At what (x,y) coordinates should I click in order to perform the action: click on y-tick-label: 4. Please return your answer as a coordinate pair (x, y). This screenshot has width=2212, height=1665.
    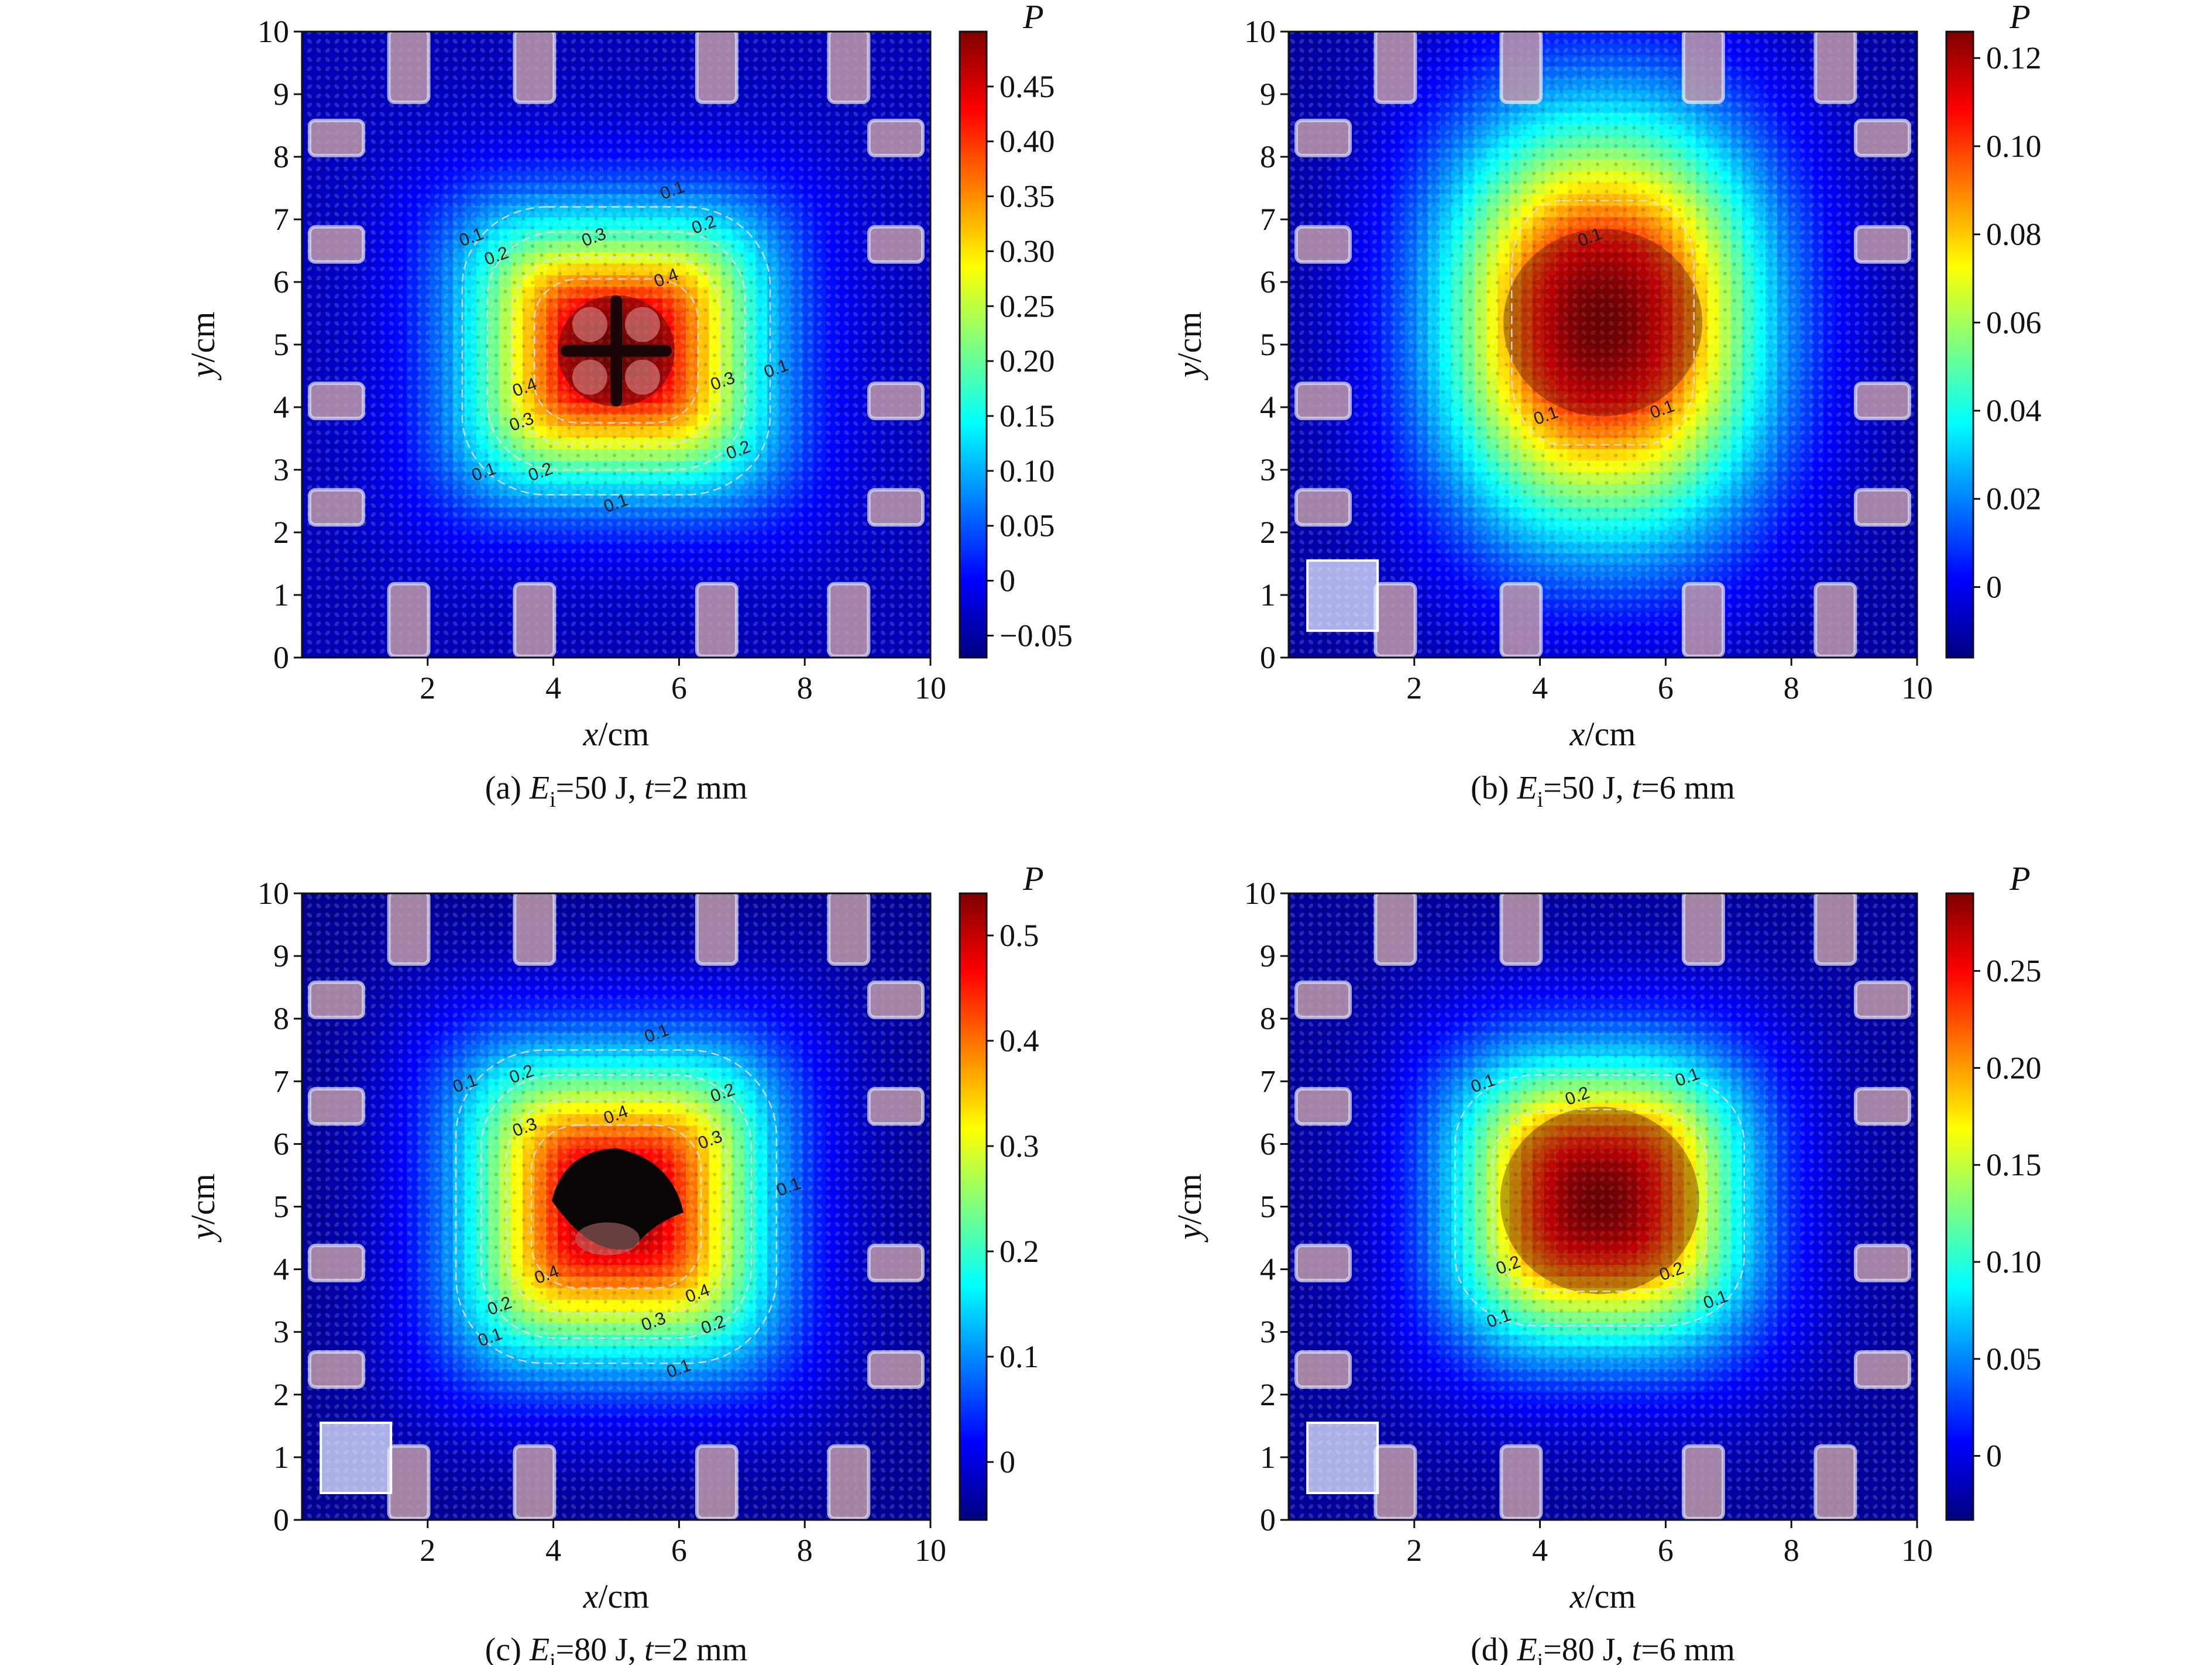
    Looking at the image, I should click on (281, 407).